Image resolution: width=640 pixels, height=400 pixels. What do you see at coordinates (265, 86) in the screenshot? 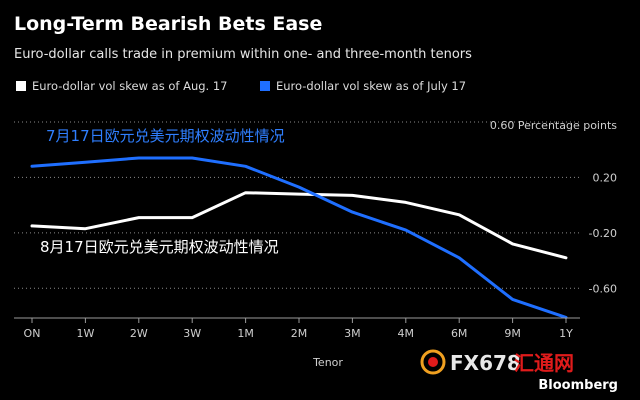
I see `legend-swatch-july` at bounding box center [265, 86].